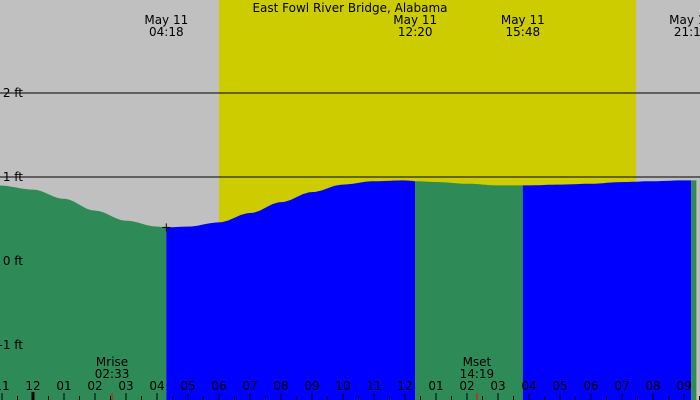  Describe the element at coordinates (523, 20) in the screenshot. I see `tide-event-date-2: May 11` at that location.